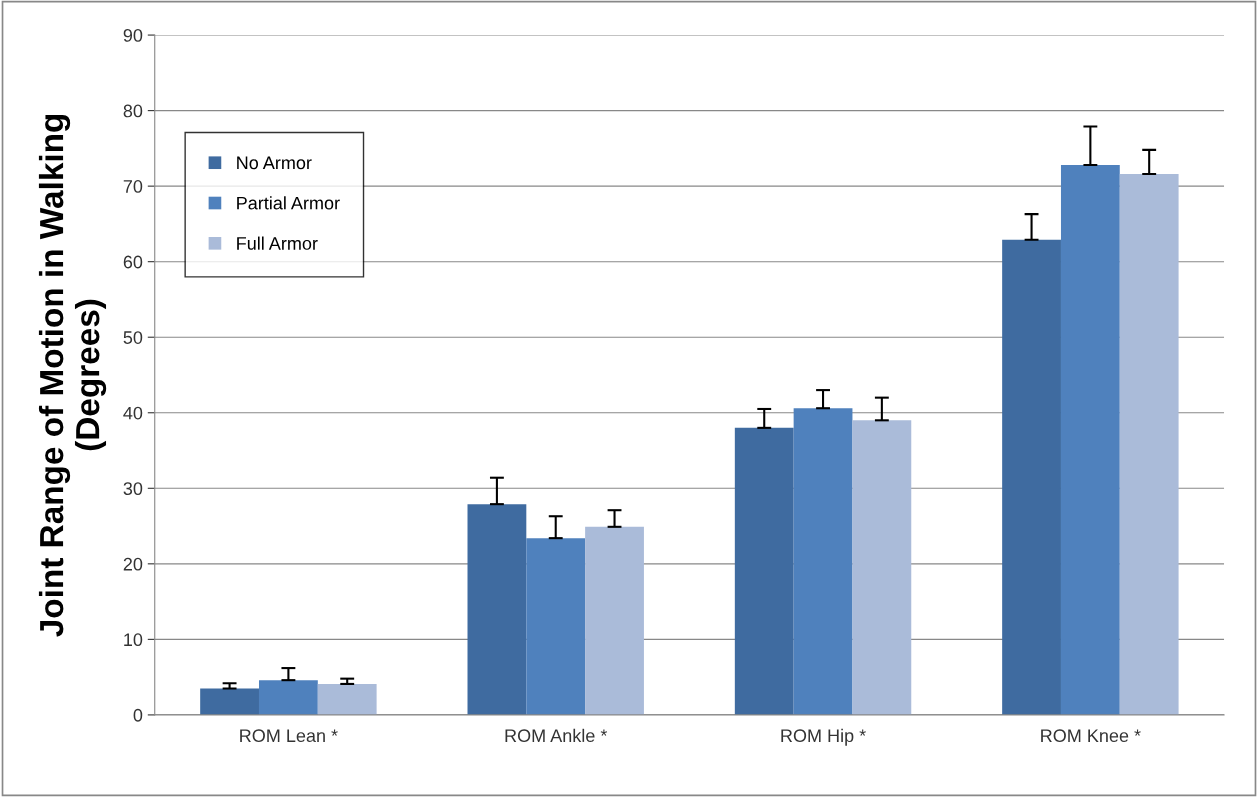 This screenshot has width=1258, height=797. Describe the element at coordinates (133, 489) in the screenshot. I see `y-tick-label: 30` at that location.